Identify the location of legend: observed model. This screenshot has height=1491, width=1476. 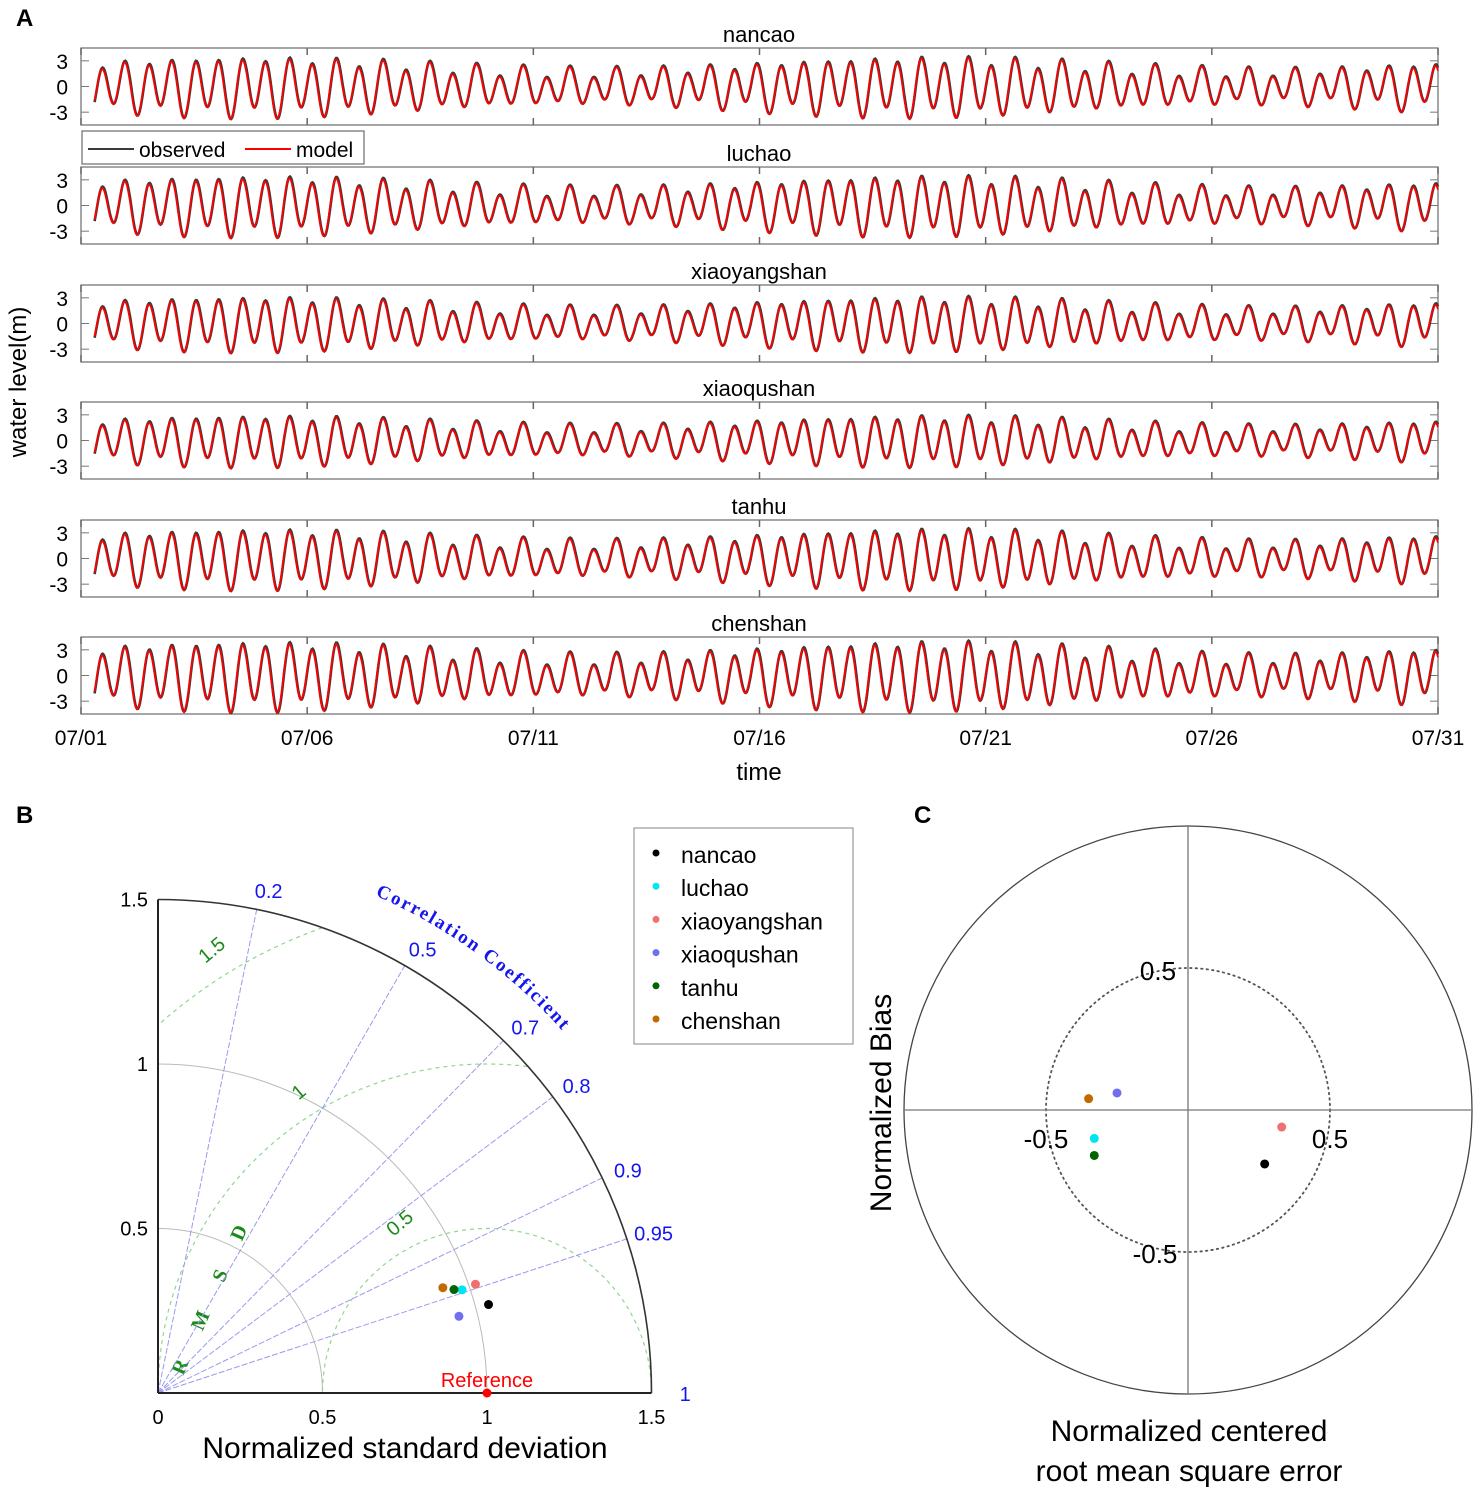
(223, 147).